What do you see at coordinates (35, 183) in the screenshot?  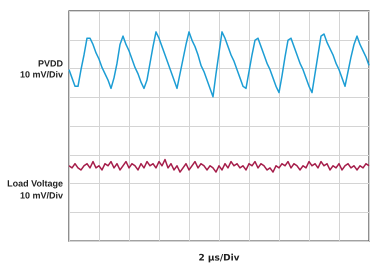 I see `series-label: Load Voltage` at bounding box center [35, 183].